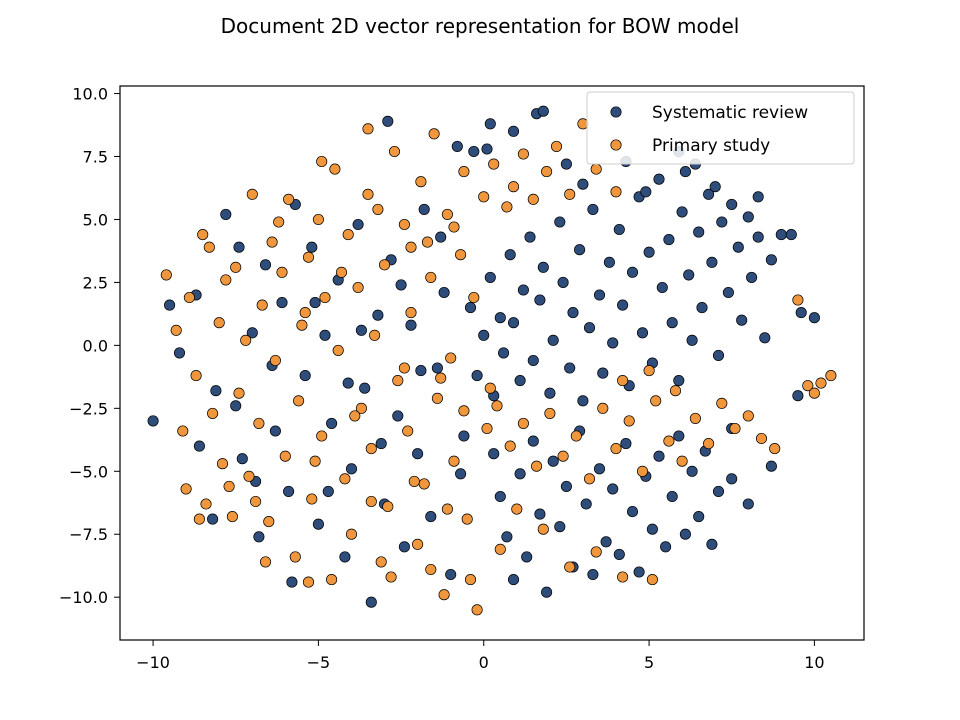 This screenshot has height=720, width=960. I want to click on y-tick-label: −5.0, so click(88, 471).